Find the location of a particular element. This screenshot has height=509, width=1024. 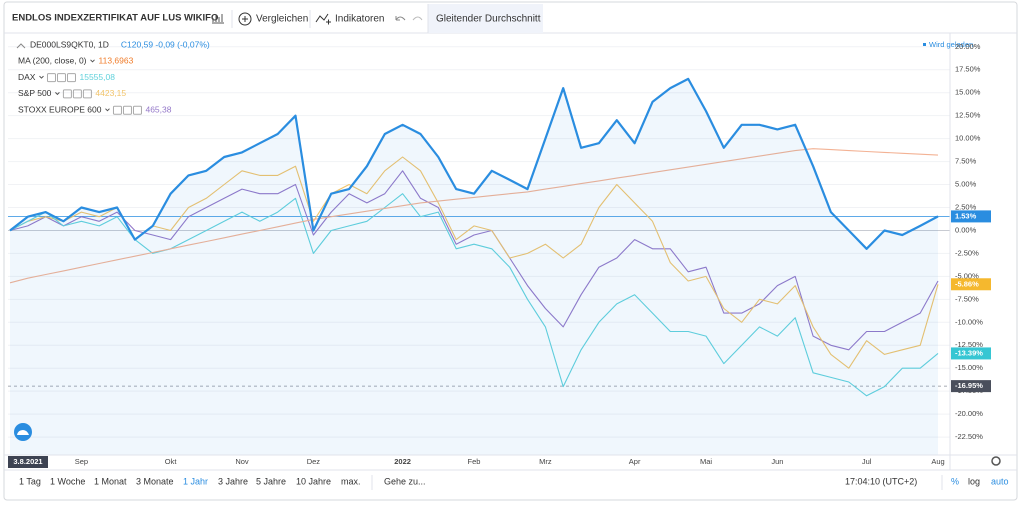

legend-value: C120,59 -0,09 (-0,07%) is located at coordinates (165, 44).